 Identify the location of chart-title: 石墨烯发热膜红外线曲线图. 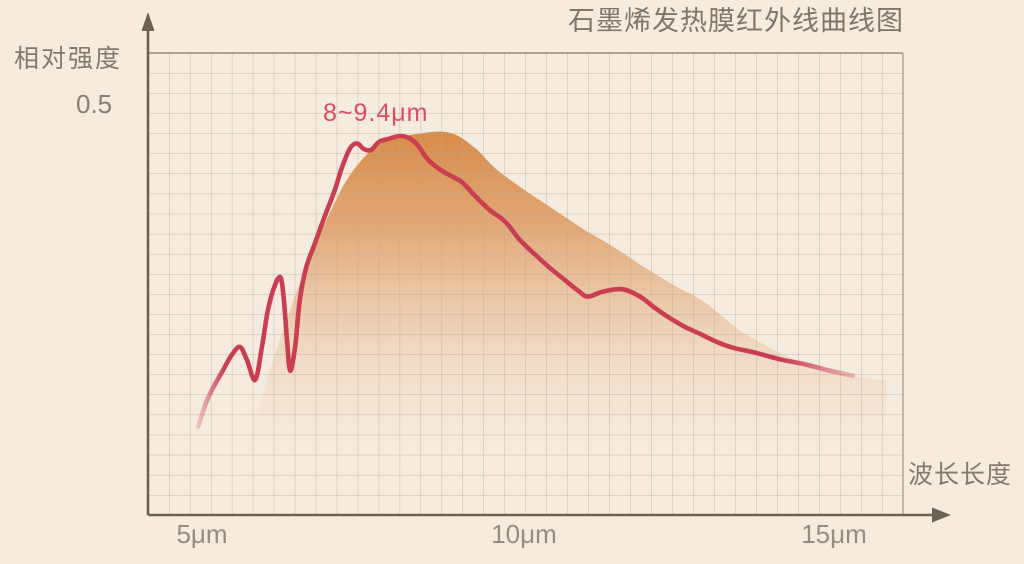
(736, 21).